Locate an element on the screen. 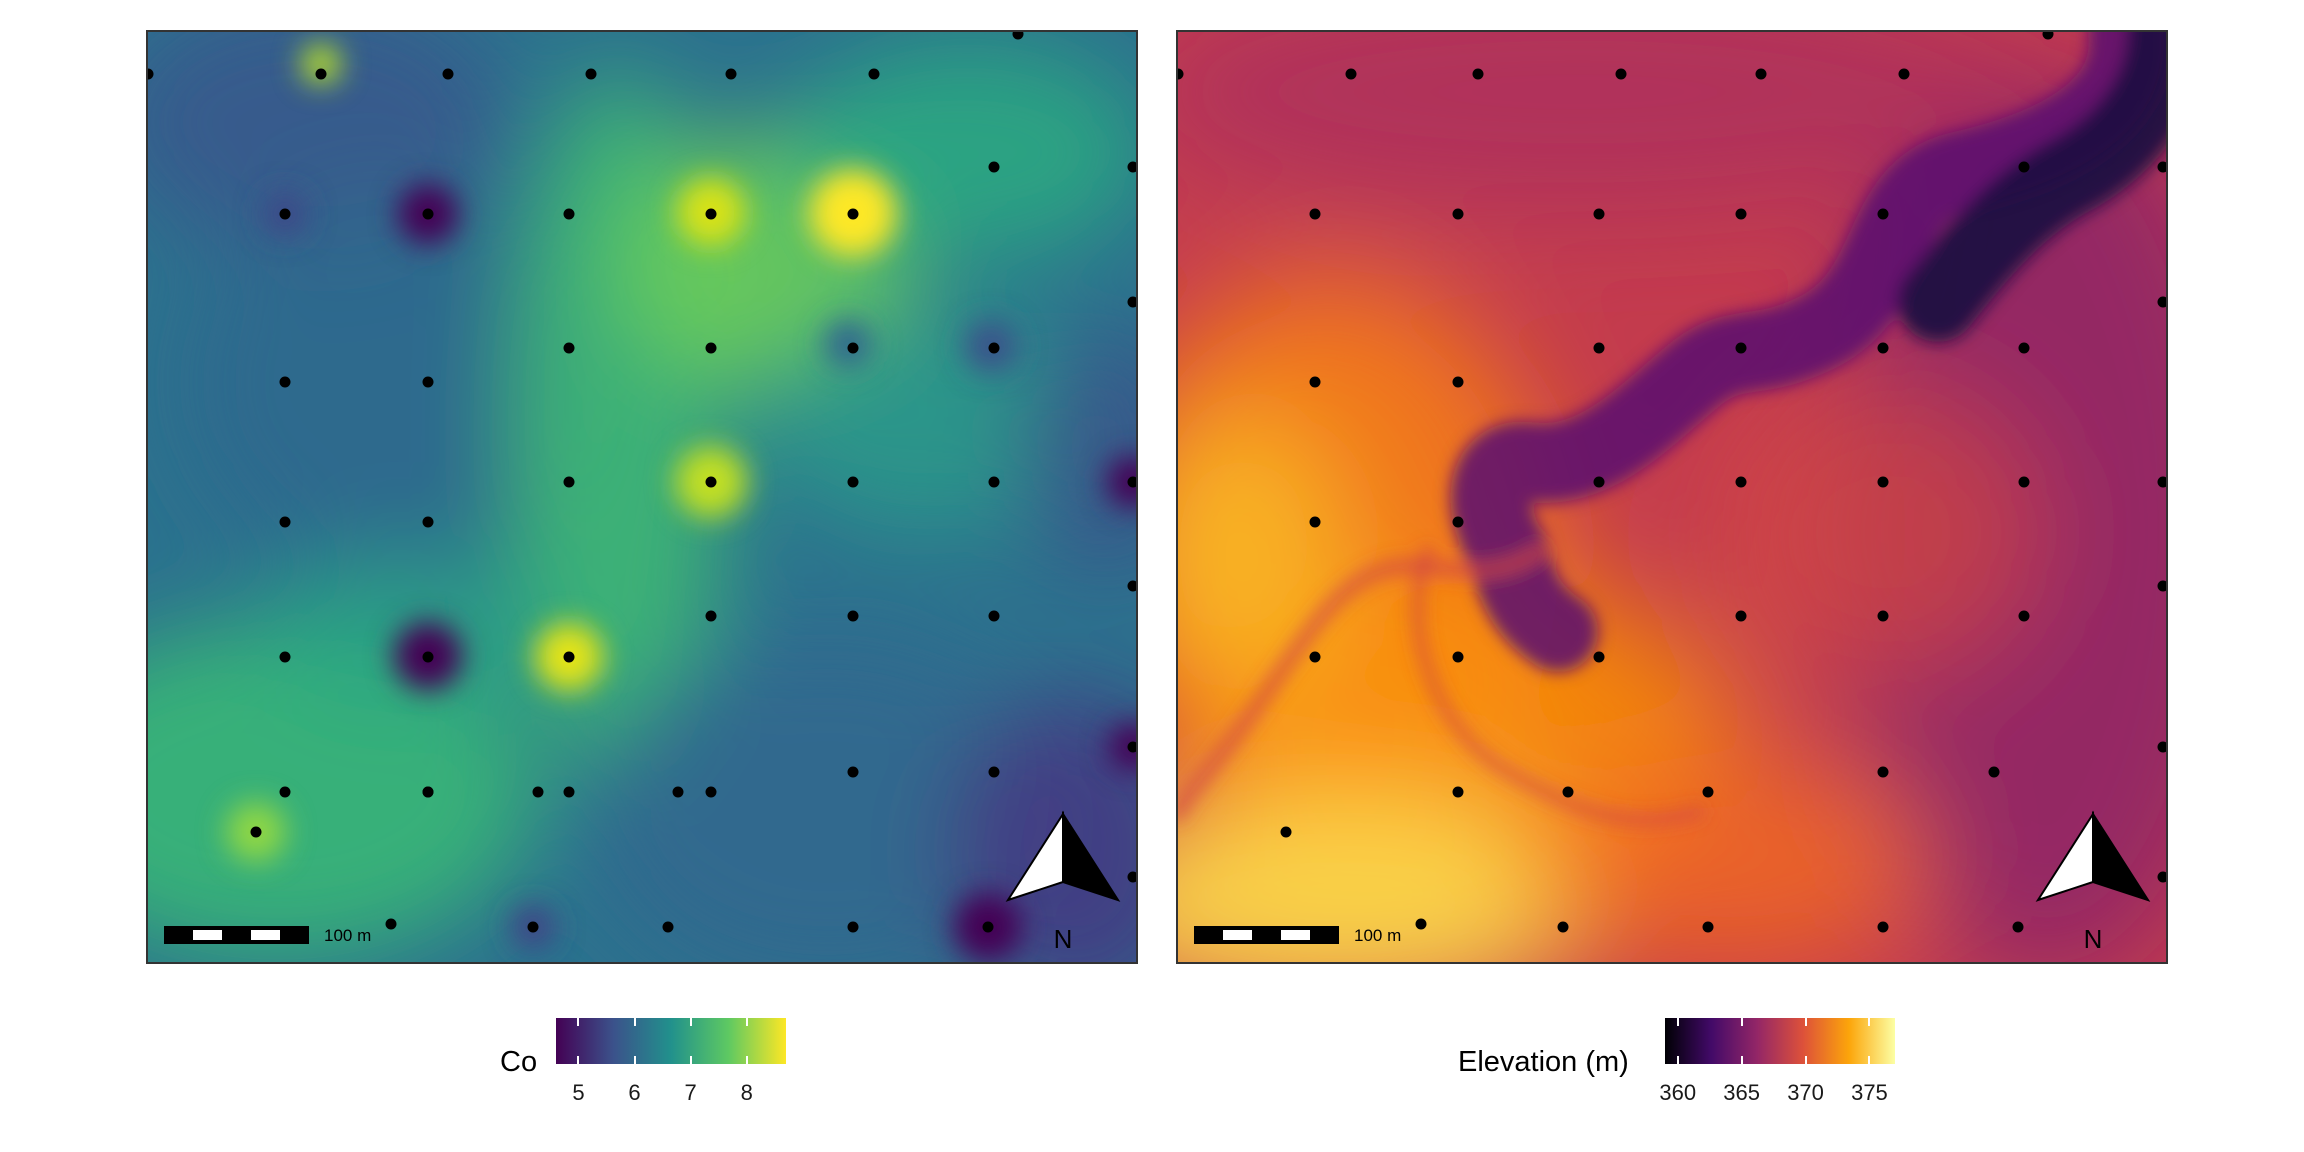 This screenshot has width=2304, height=1152. elevation-color-bar is located at coordinates (1780, 1041).